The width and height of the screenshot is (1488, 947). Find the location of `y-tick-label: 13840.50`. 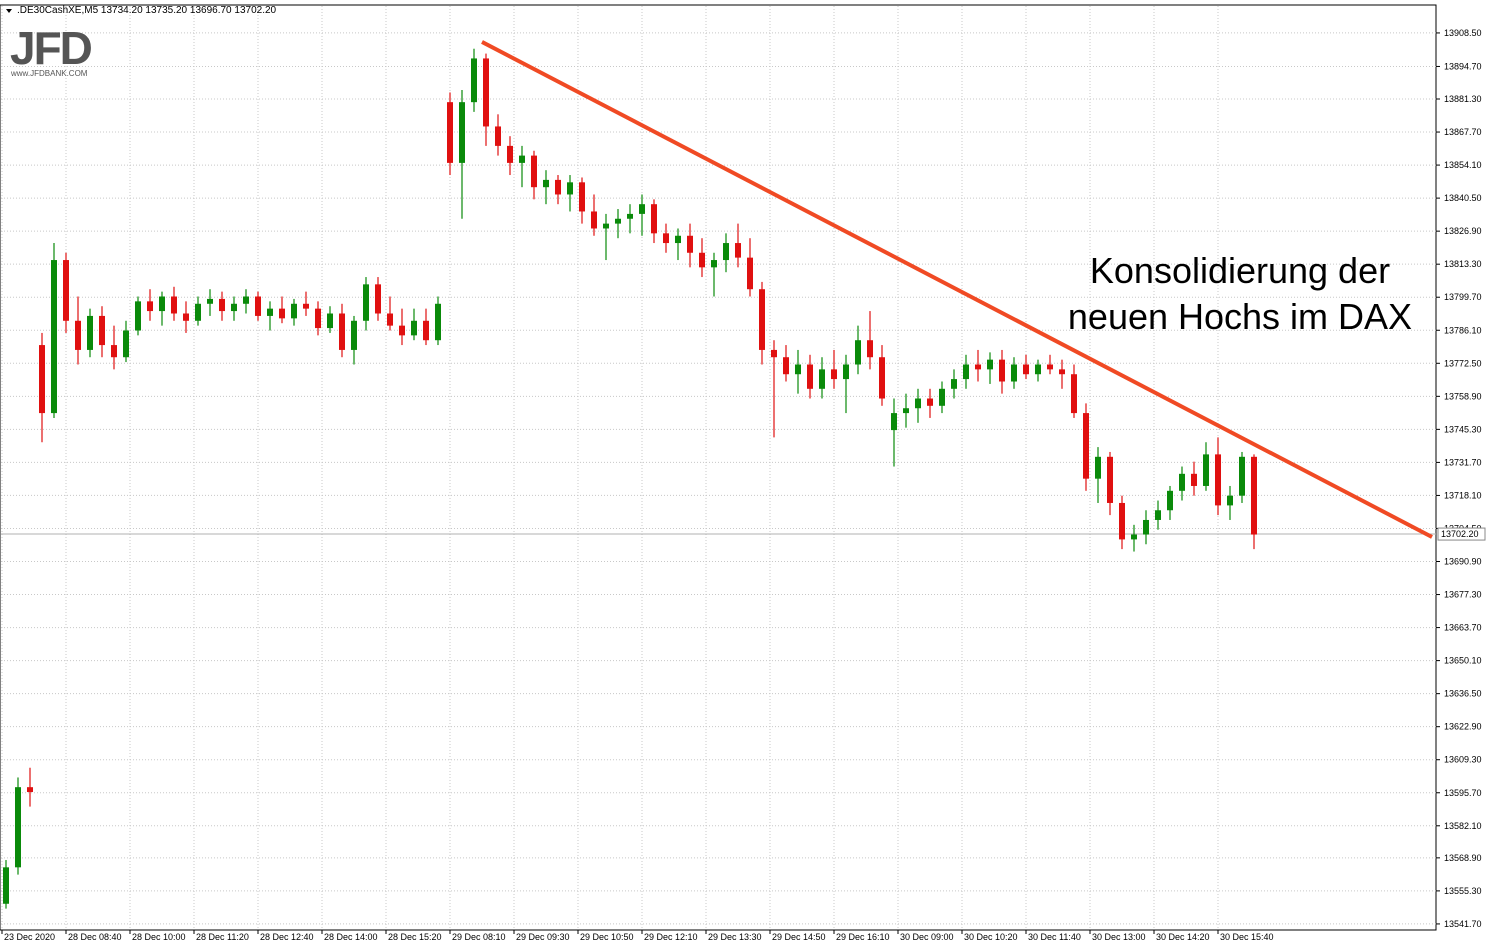

y-tick-label: 13840.50 is located at coordinates (1463, 198).